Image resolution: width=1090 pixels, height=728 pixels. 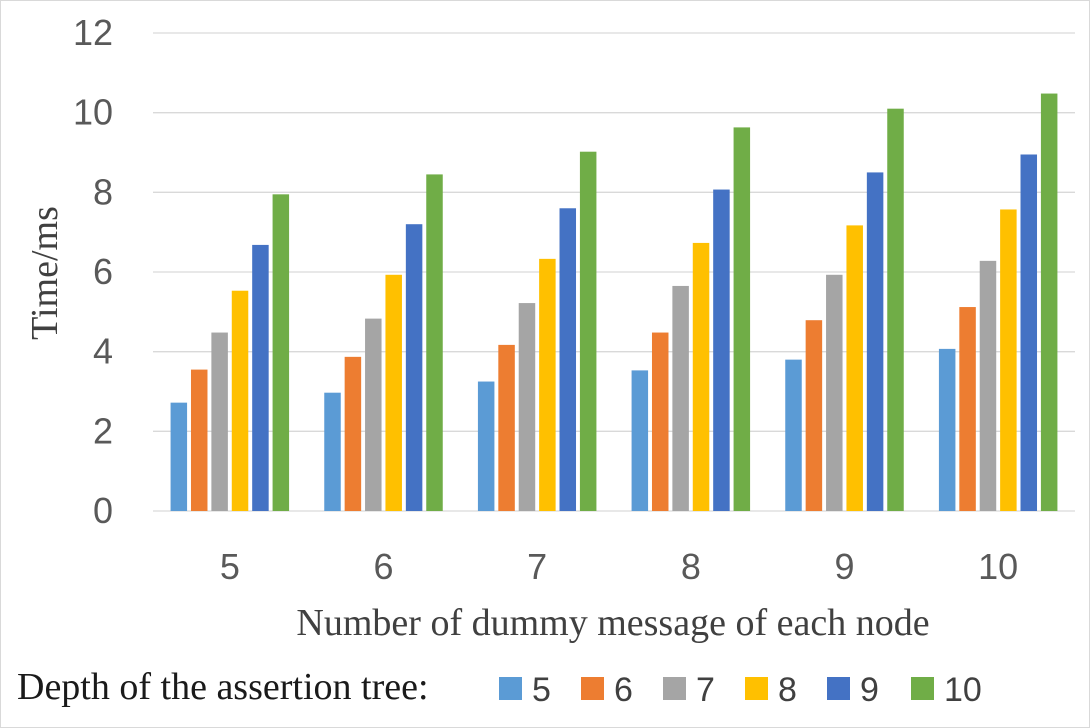 I want to click on x-tick-label-5: 5, so click(x=230, y=566).